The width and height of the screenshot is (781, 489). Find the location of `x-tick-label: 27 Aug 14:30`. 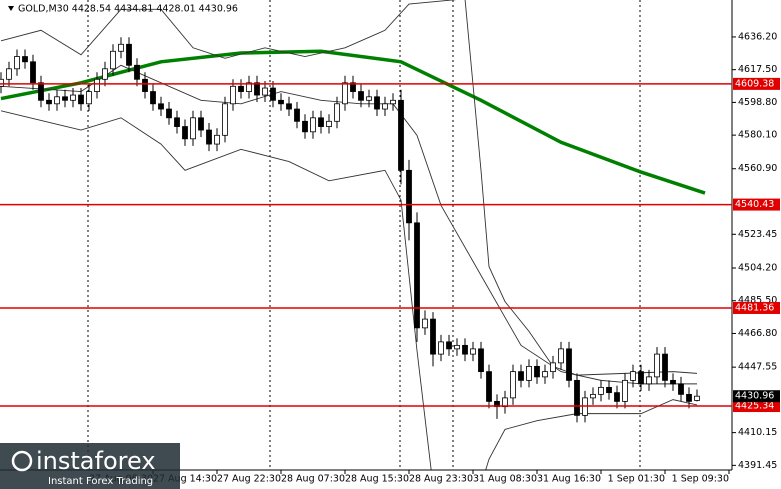

x-tick-label: 27 Aug 14:30 is located at coordinates (185, 479).